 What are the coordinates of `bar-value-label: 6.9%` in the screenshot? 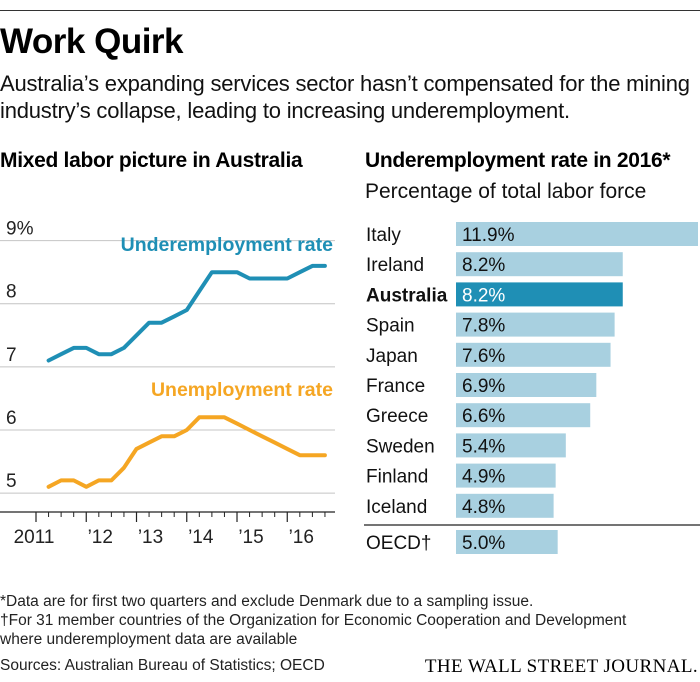 It's located at (483, 386).